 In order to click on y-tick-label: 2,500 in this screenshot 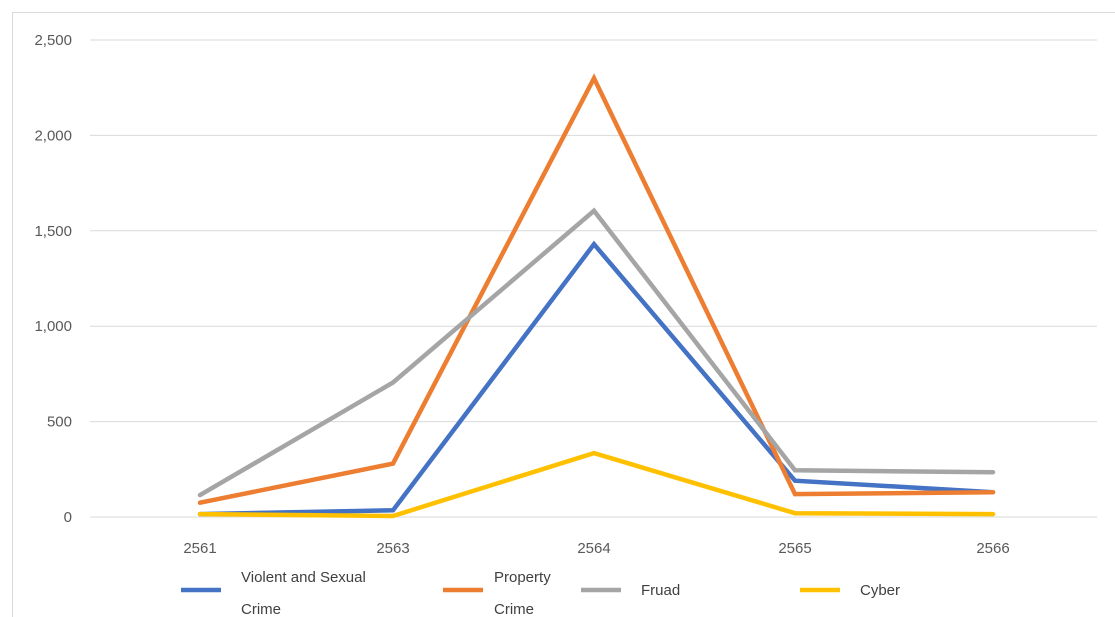, I will do `click(53, 40)`.